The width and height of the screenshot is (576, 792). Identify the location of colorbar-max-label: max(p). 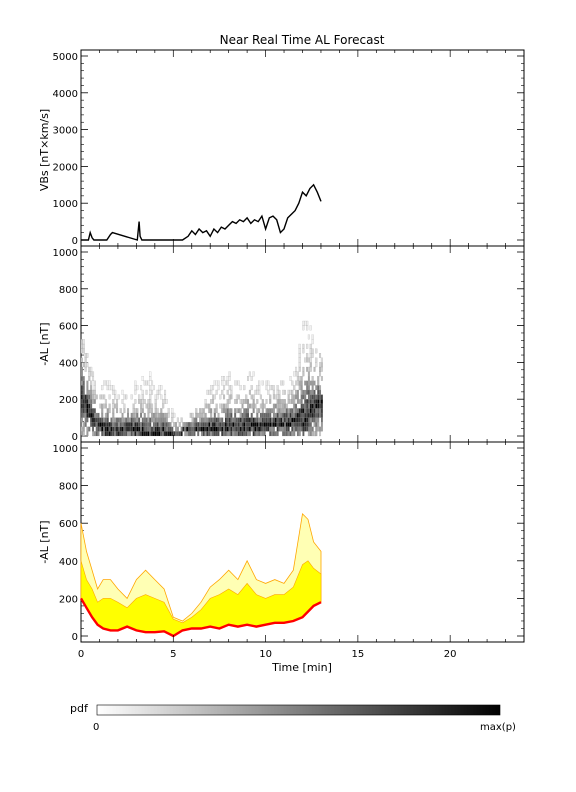
(498, 727).